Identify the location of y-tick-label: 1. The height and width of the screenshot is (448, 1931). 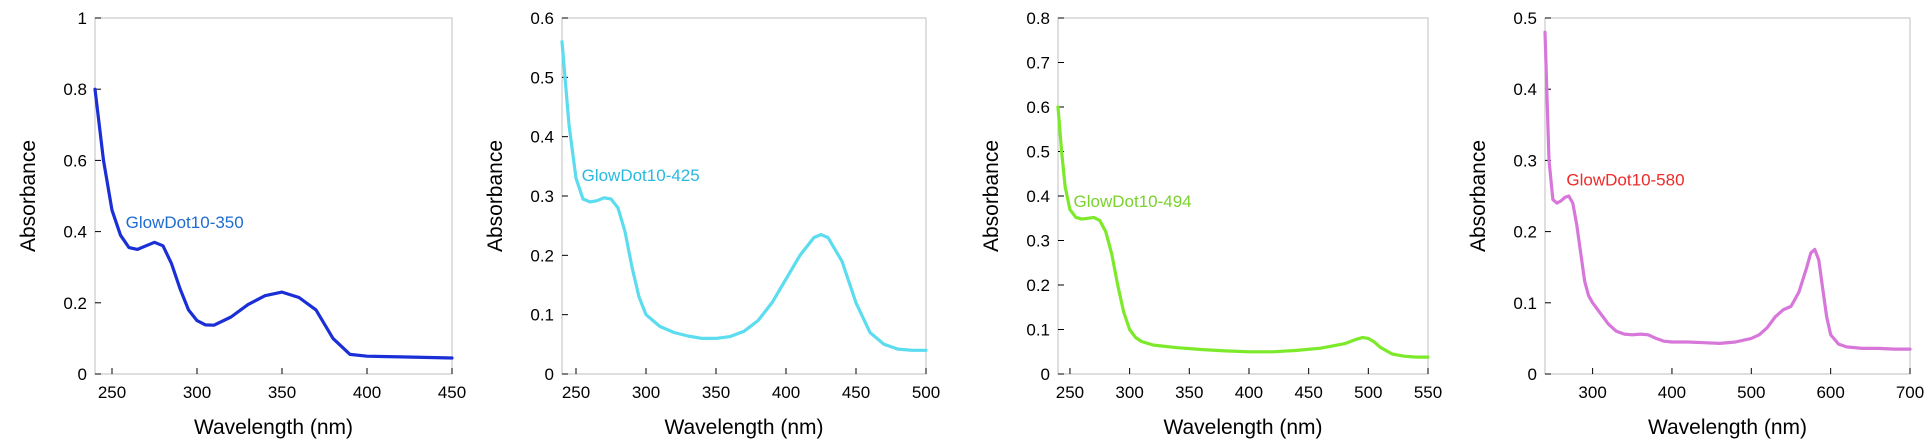
(82, 18).